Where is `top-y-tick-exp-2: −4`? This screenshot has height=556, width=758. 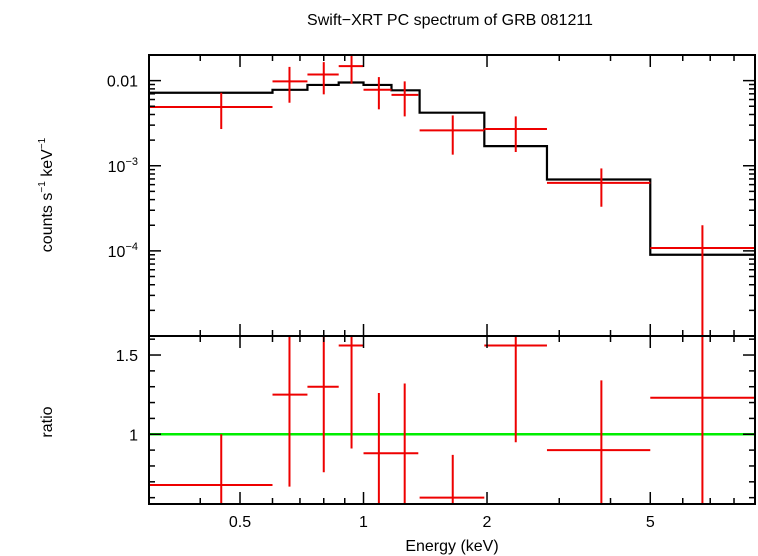
top-y-tick-exp-2: −4 is located at coordinates (131, 247).